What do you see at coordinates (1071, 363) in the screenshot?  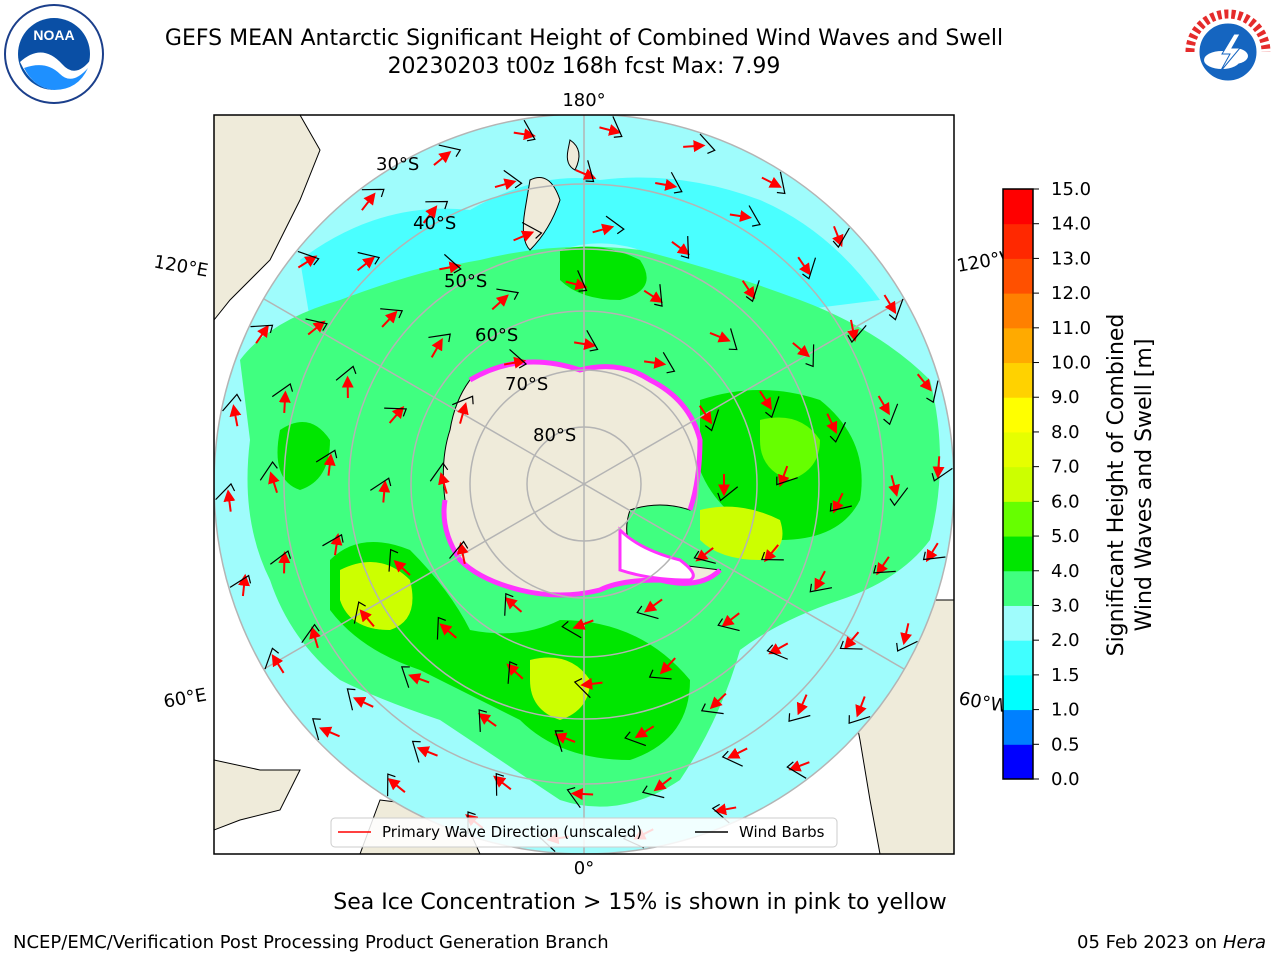 I see `colorbar-tick-label: 10.0` at bounding box center [1071, 363].